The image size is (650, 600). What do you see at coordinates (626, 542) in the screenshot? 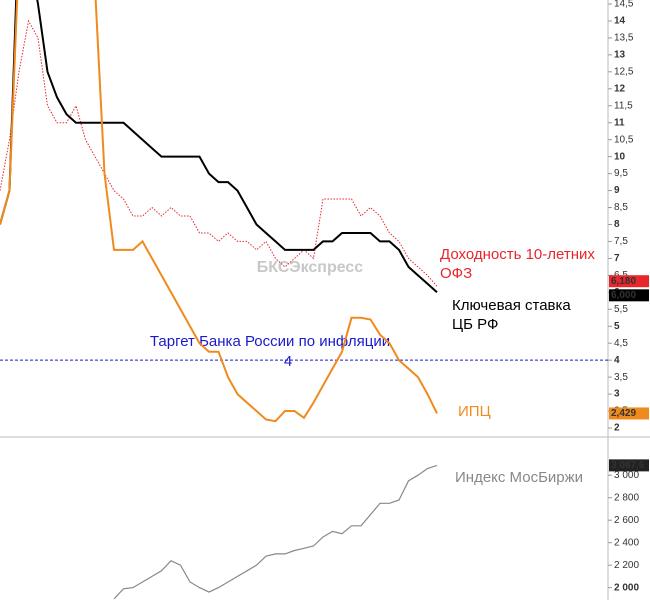
I see `y2-tick-label: 2 400` at bounding box center [626, 542].